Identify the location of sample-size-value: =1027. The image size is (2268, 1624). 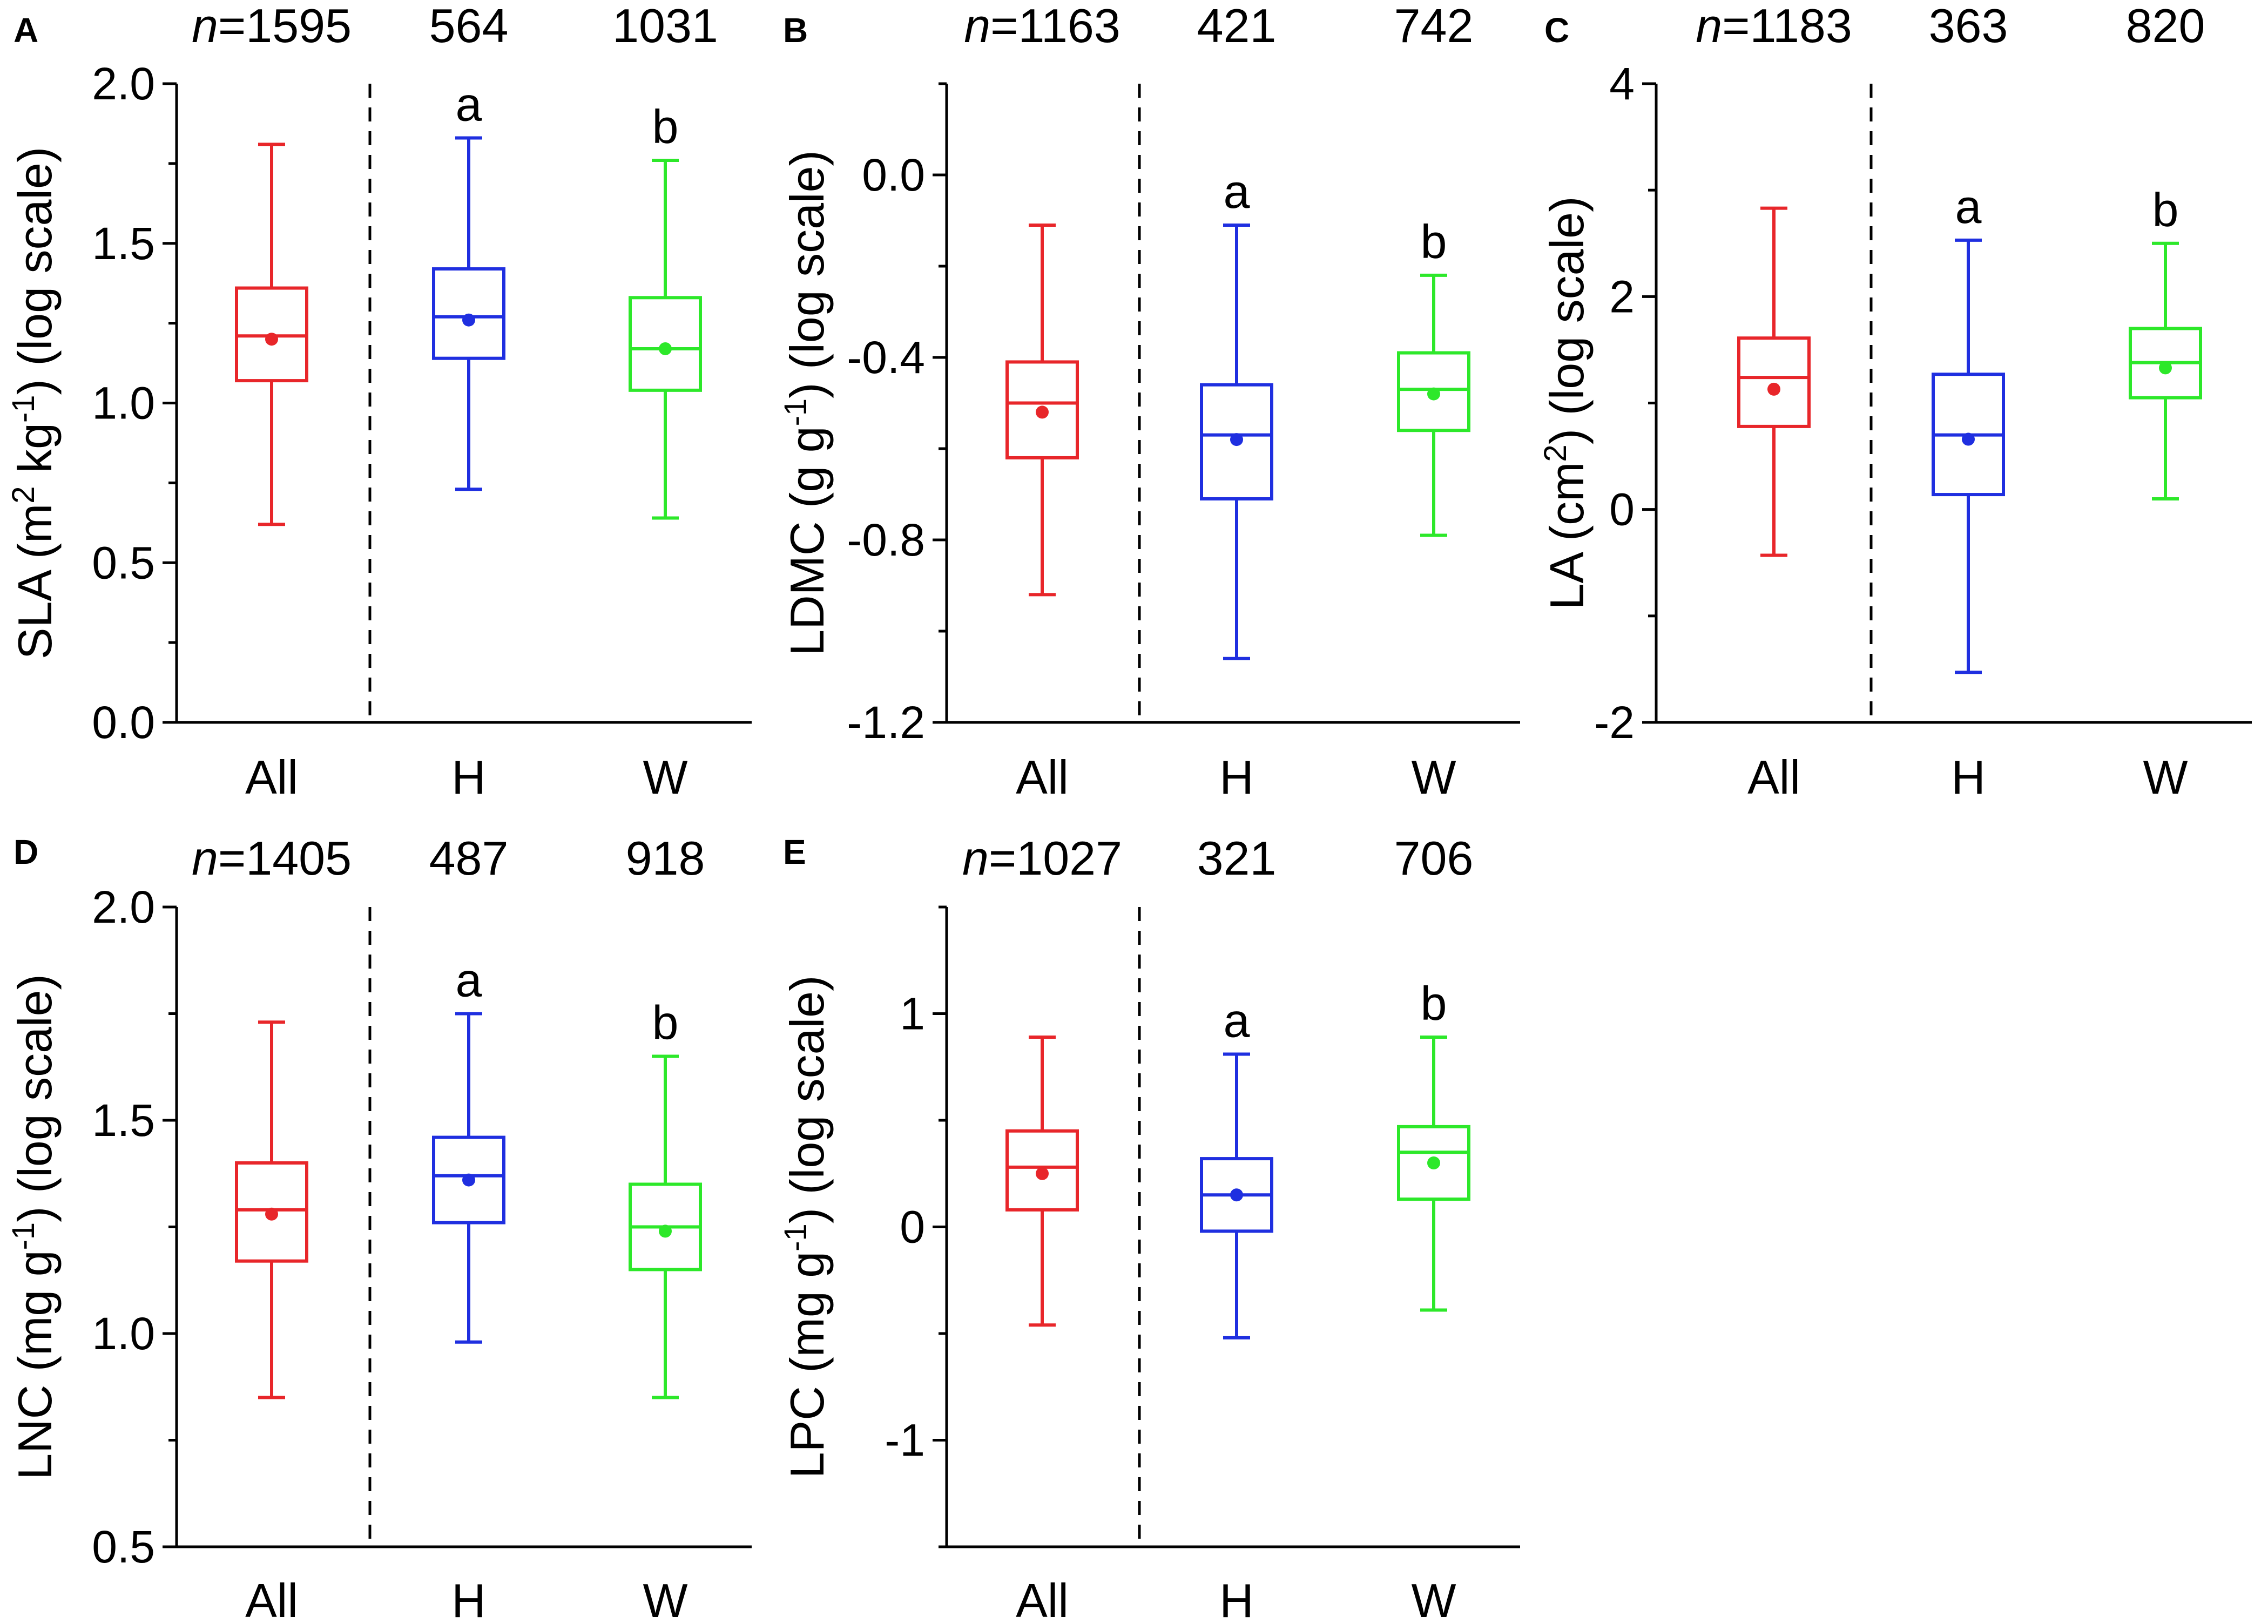
(1055, 858).